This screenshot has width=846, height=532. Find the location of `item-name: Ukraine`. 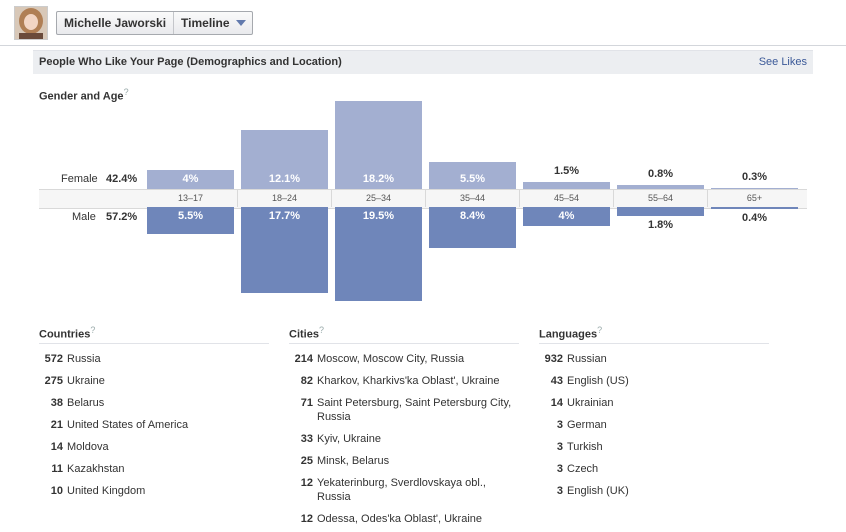

item-name: Ukraine is located at coordinates (86, 381).